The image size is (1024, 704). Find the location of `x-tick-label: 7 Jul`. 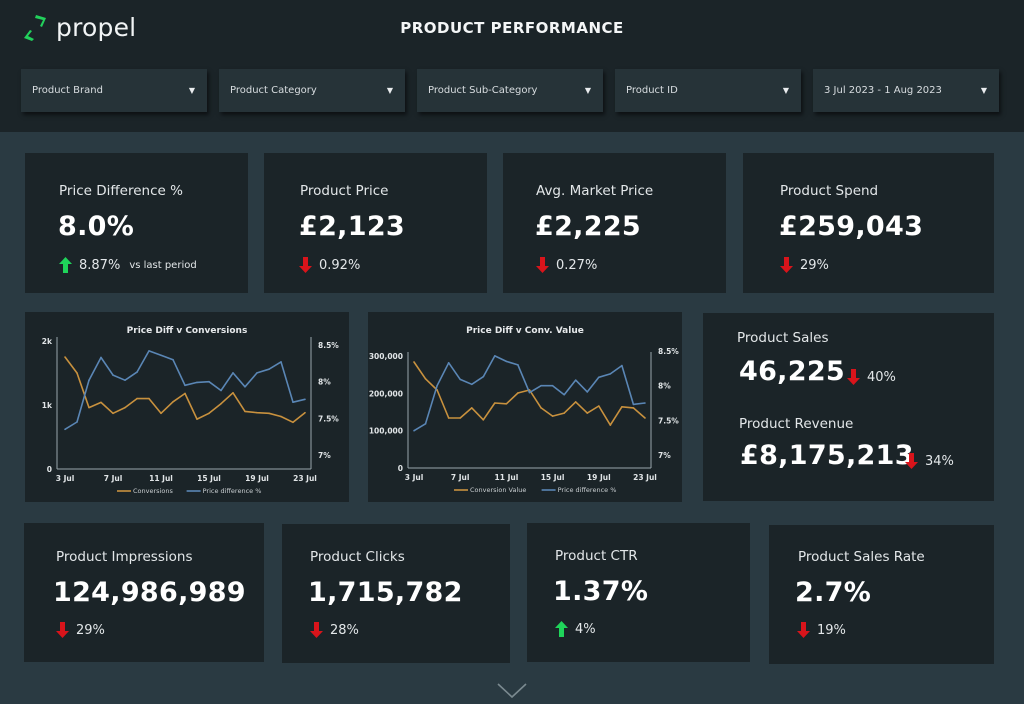

x-tick-label: 7 Jul is located at coordinates (113, 478).